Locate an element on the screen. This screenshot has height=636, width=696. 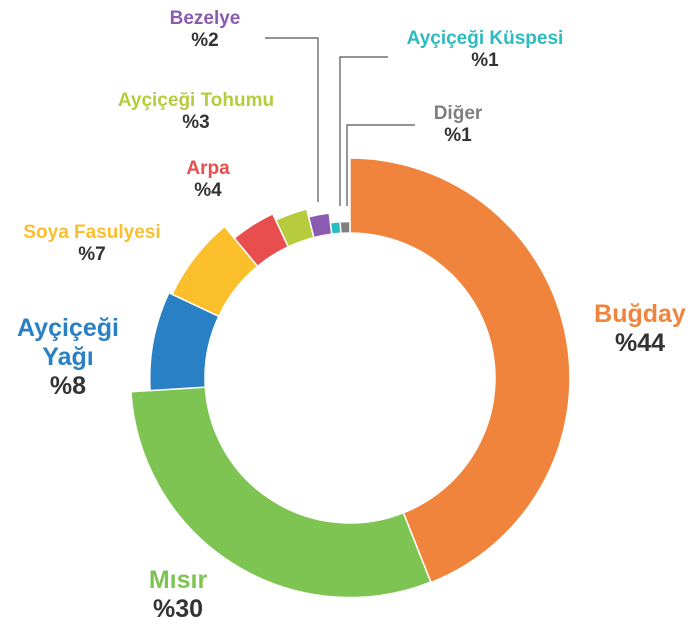
slice-label: Ayçiçeği Yağı %8 is located at coordinates (68, 357).